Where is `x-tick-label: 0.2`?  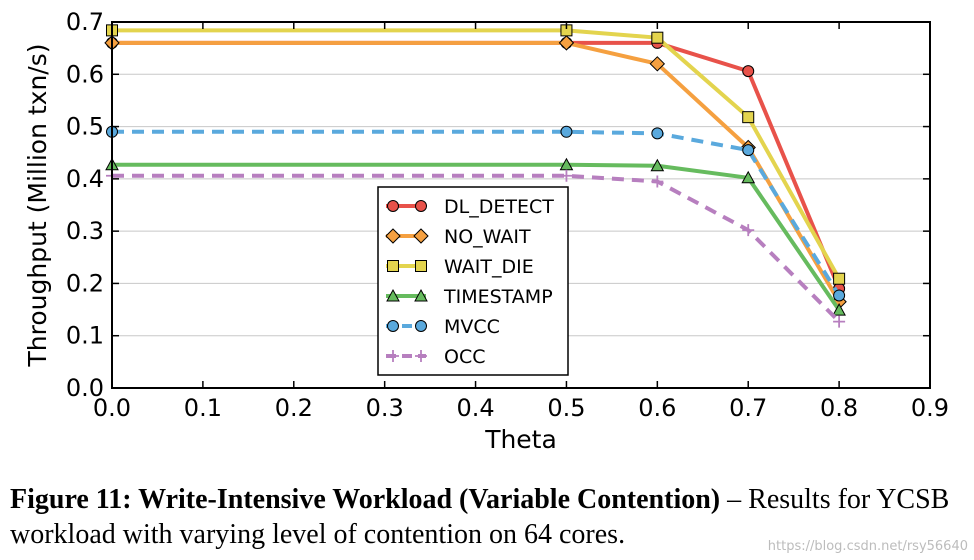 x-tick-label: 0.2 is located at coordinates (294, 408).